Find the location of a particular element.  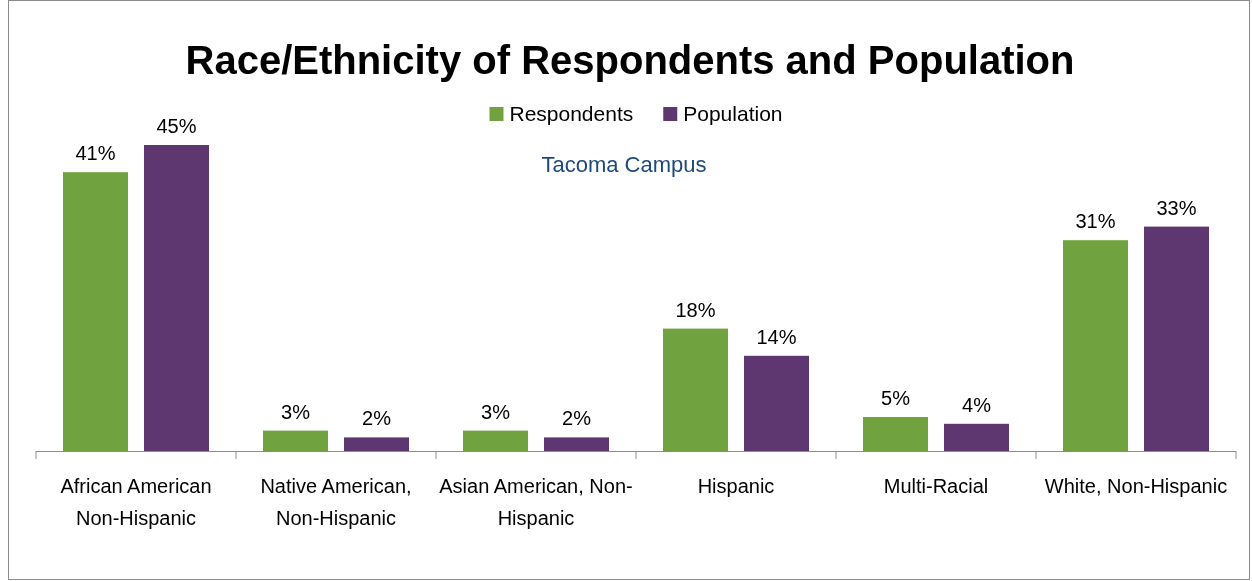

x-tick-label: Asian American, Non-Hispanic is located at coordinates (536, 502).